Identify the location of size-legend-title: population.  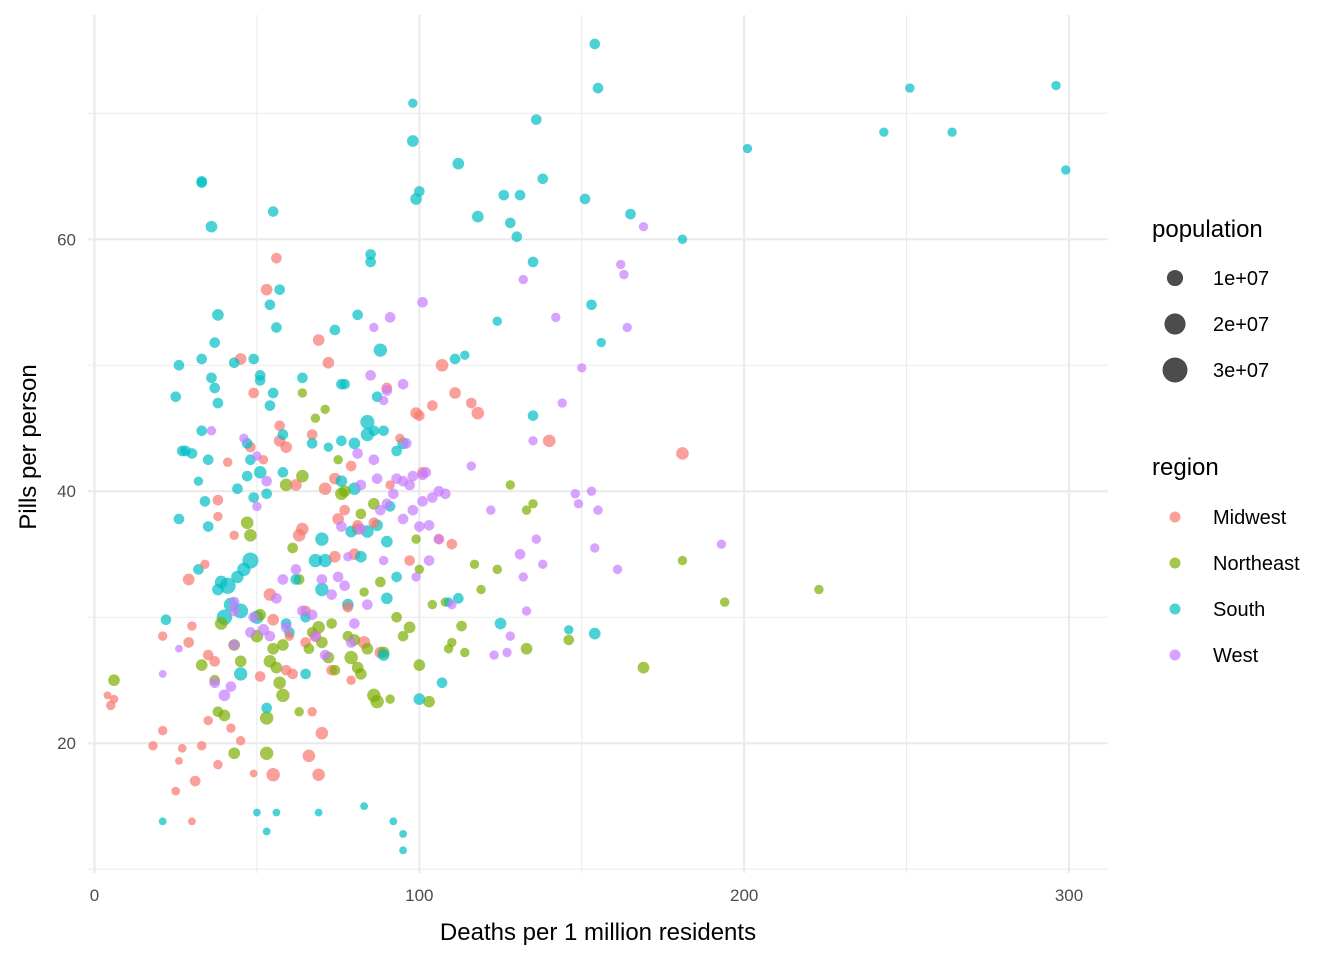
(1207, 229).